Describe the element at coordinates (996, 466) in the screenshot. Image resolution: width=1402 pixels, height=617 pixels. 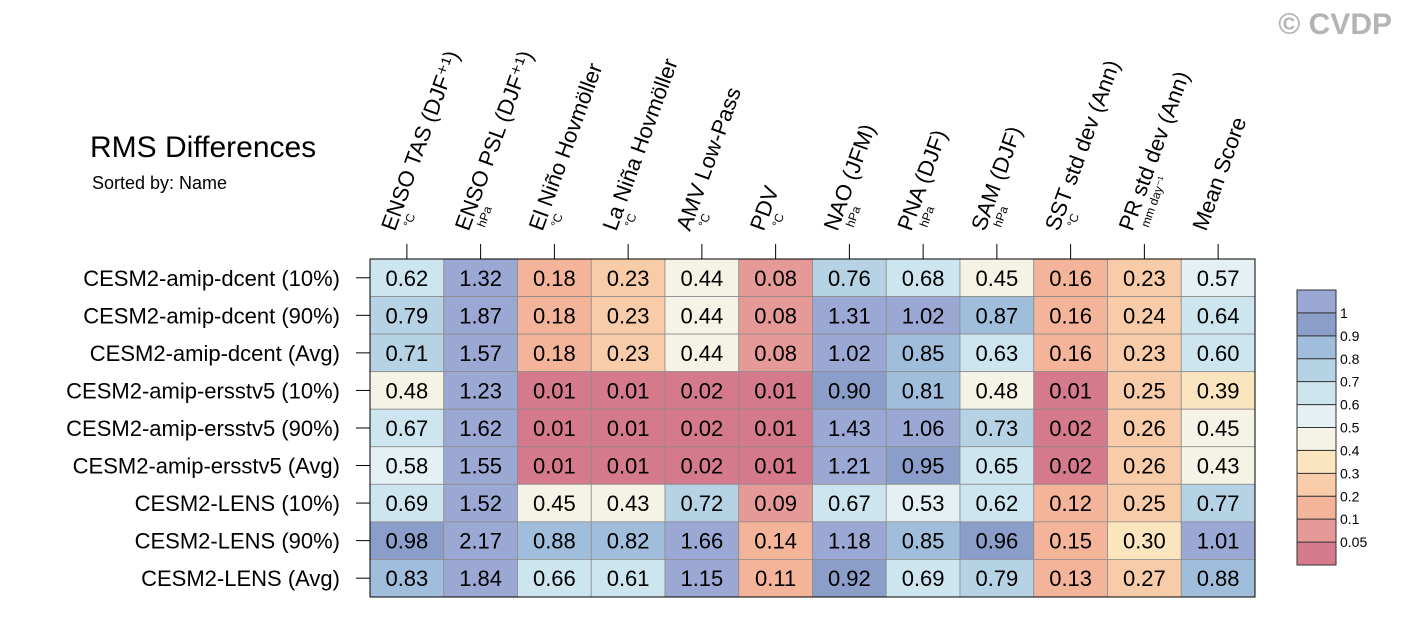
I see `cell-value: 0.65` at that location.